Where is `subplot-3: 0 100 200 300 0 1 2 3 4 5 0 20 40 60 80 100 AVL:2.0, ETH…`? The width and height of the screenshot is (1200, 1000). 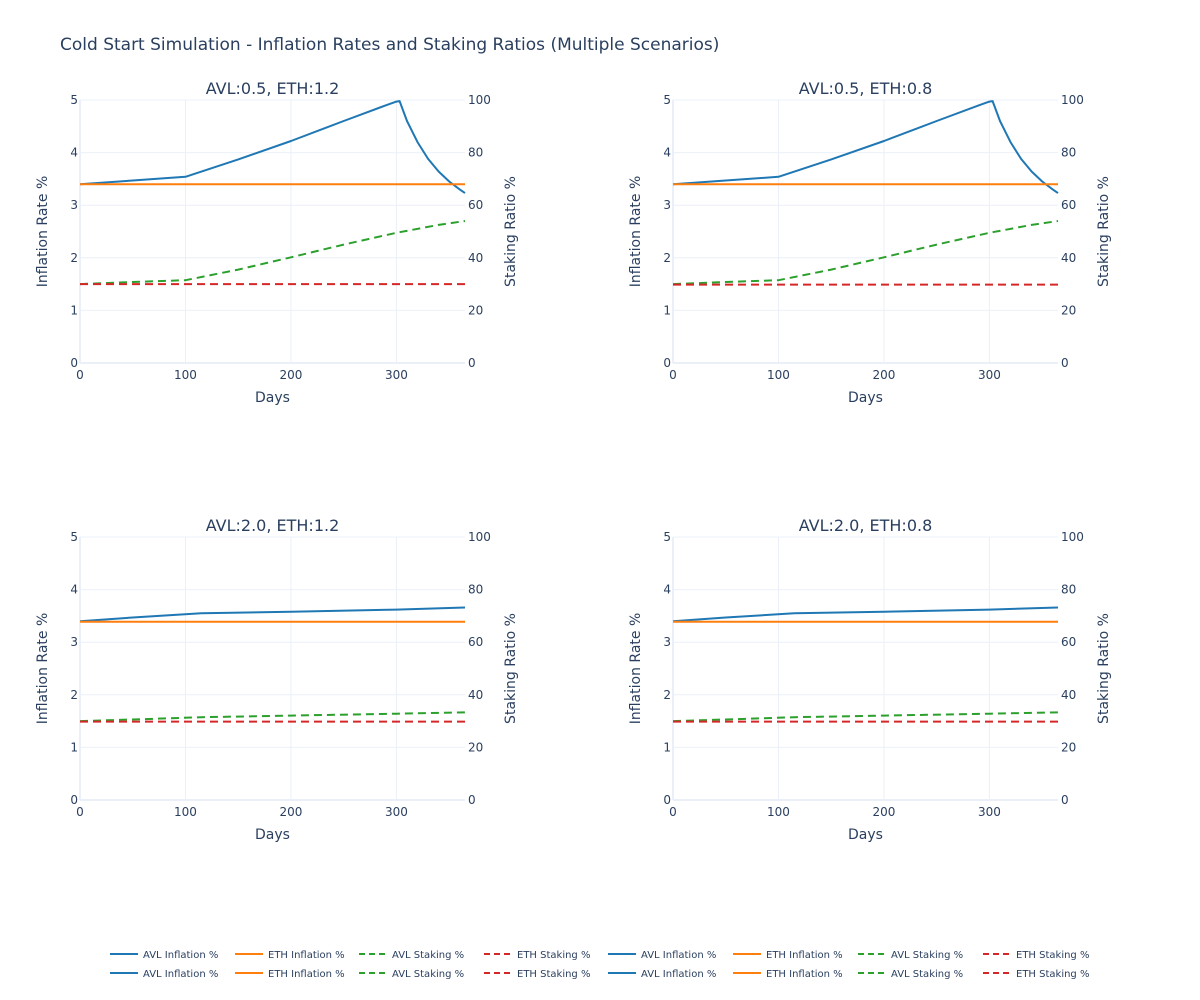 subplot-3: 0 100 200 300 0 1 2 3 4 5 0 20 40 60 80 100 AVL:2.0, ETH… is located at coordinates (277, 679).